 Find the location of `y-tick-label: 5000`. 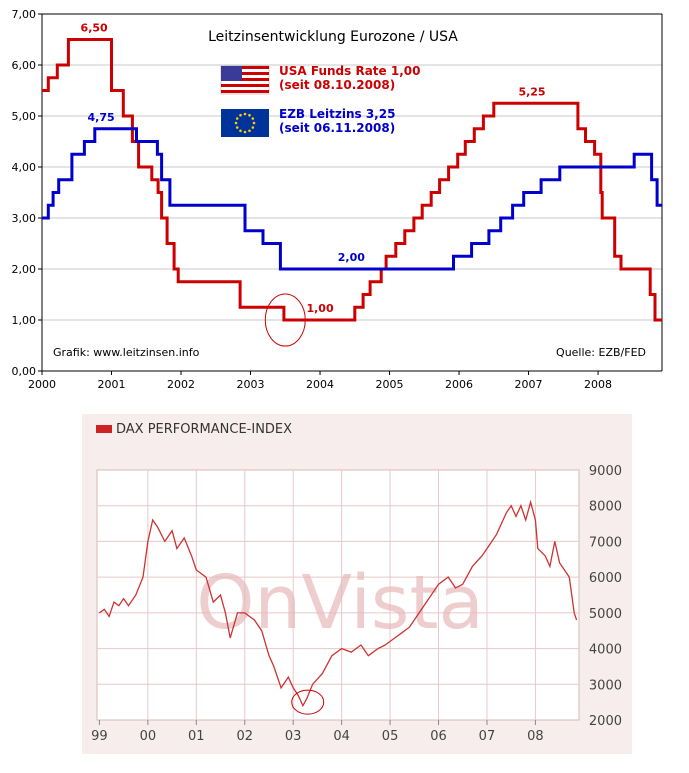

y-tick-label: 5000 is located at coordinates (605, 614).